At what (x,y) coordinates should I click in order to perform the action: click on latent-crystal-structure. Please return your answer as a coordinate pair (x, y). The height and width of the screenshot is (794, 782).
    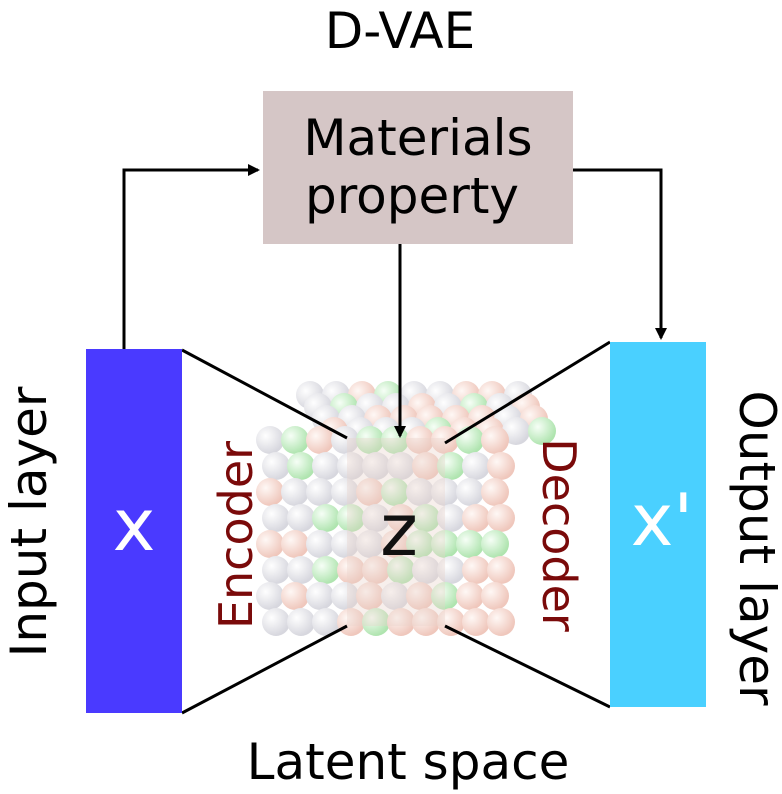
    Looking at the image, I should click on (406, 508).